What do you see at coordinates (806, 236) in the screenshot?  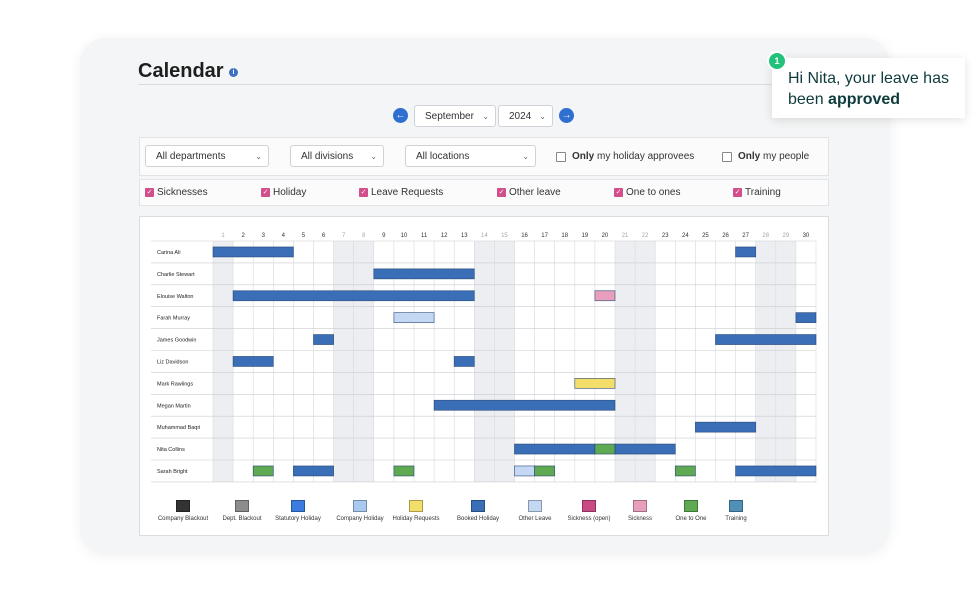 I see `day-label: 30` at bounding box center [806, 236].